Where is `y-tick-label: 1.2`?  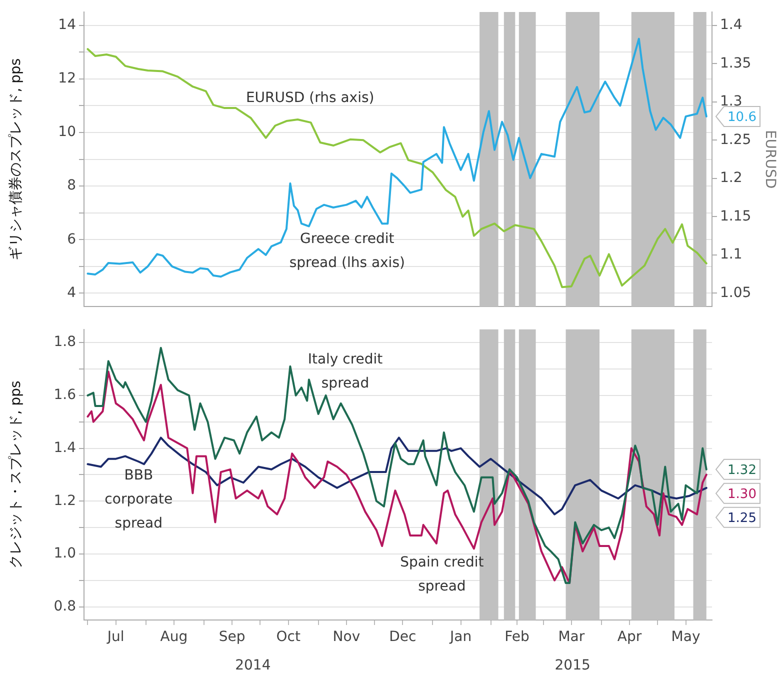 y-tick-label: 1.2 is located at coordinates (65, 500).